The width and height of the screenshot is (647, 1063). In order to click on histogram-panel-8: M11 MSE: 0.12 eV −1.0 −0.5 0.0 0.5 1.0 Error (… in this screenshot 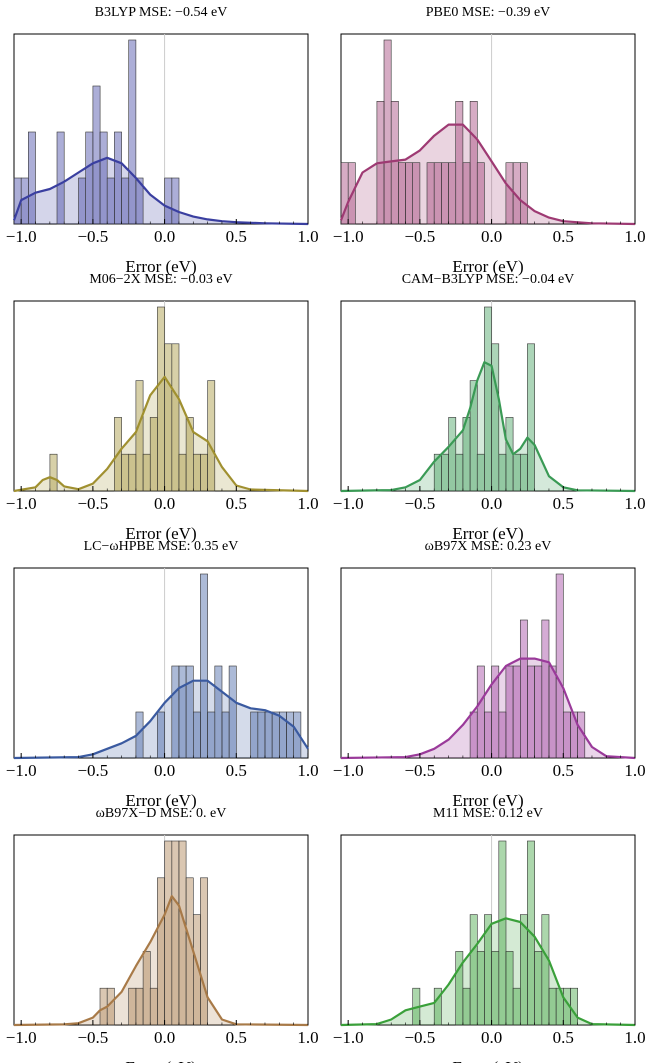, I will do `click(489, 934)`.